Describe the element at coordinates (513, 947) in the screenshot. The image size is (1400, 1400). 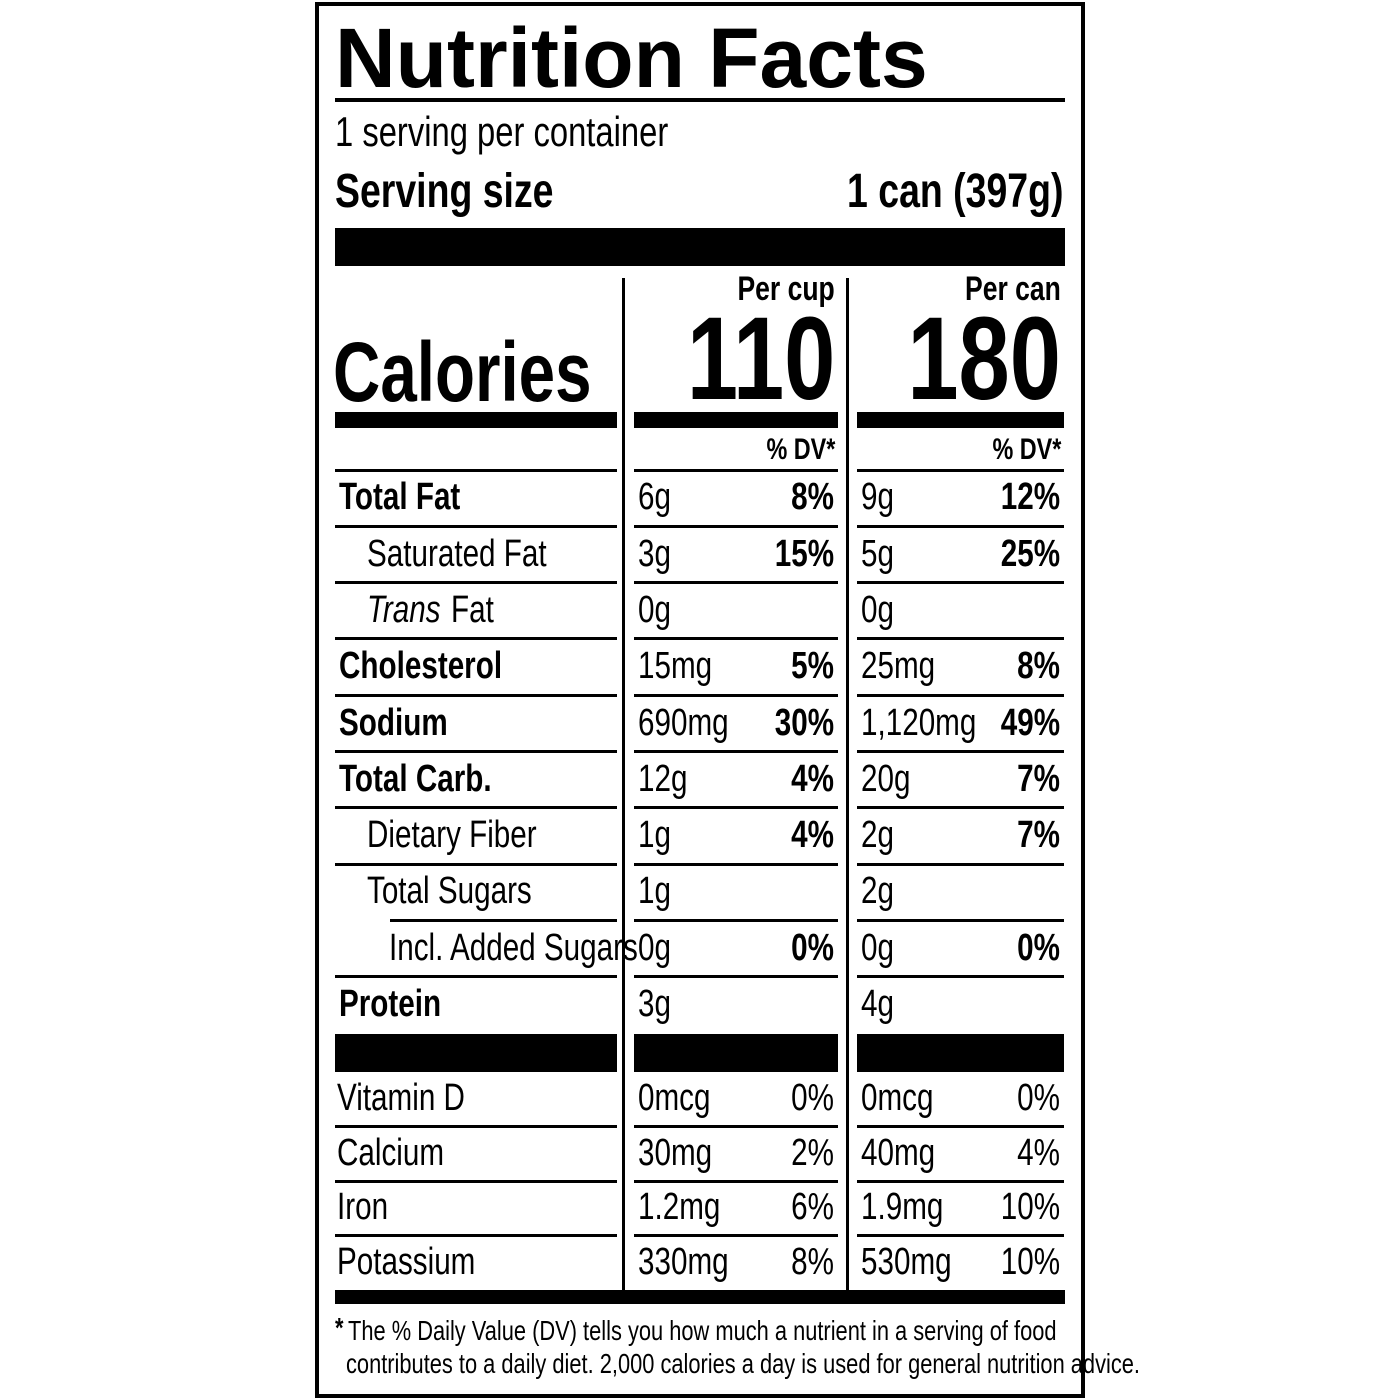
I see `nutrient-name: Incl. Added Sugars` at that location.